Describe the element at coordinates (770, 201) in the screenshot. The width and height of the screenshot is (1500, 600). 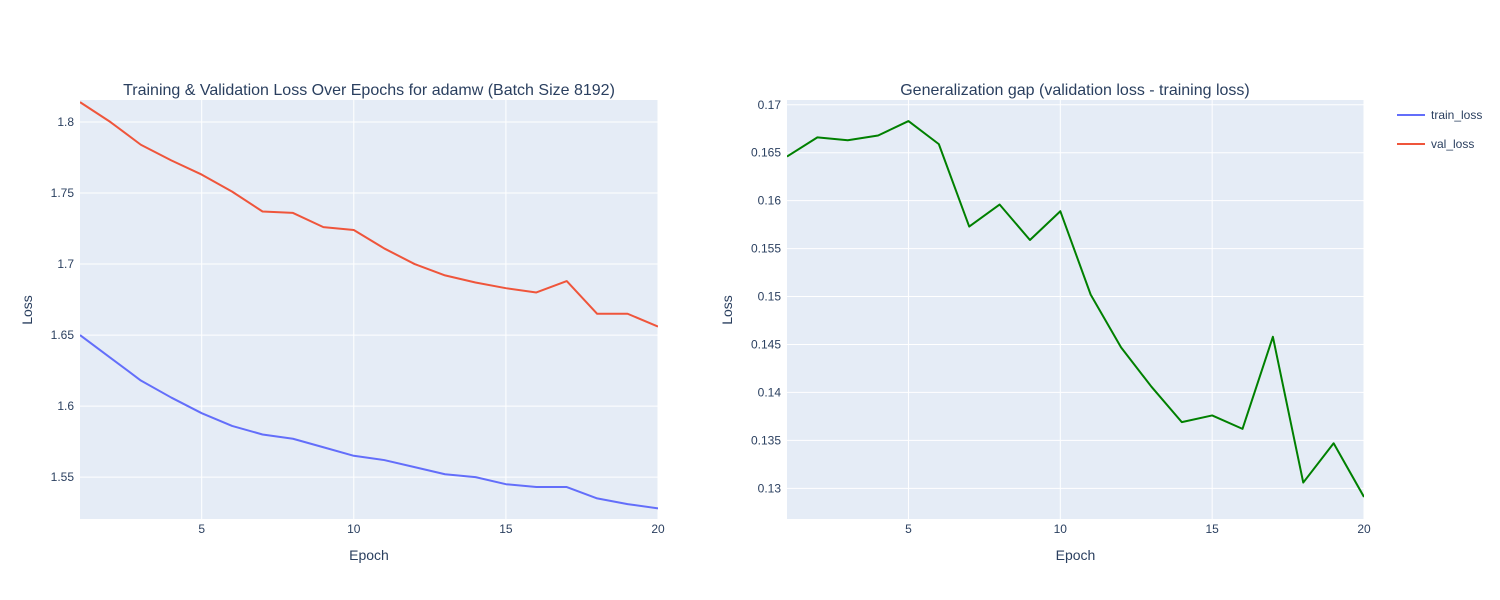
I see `y-tick-label: 0.16` at that location.